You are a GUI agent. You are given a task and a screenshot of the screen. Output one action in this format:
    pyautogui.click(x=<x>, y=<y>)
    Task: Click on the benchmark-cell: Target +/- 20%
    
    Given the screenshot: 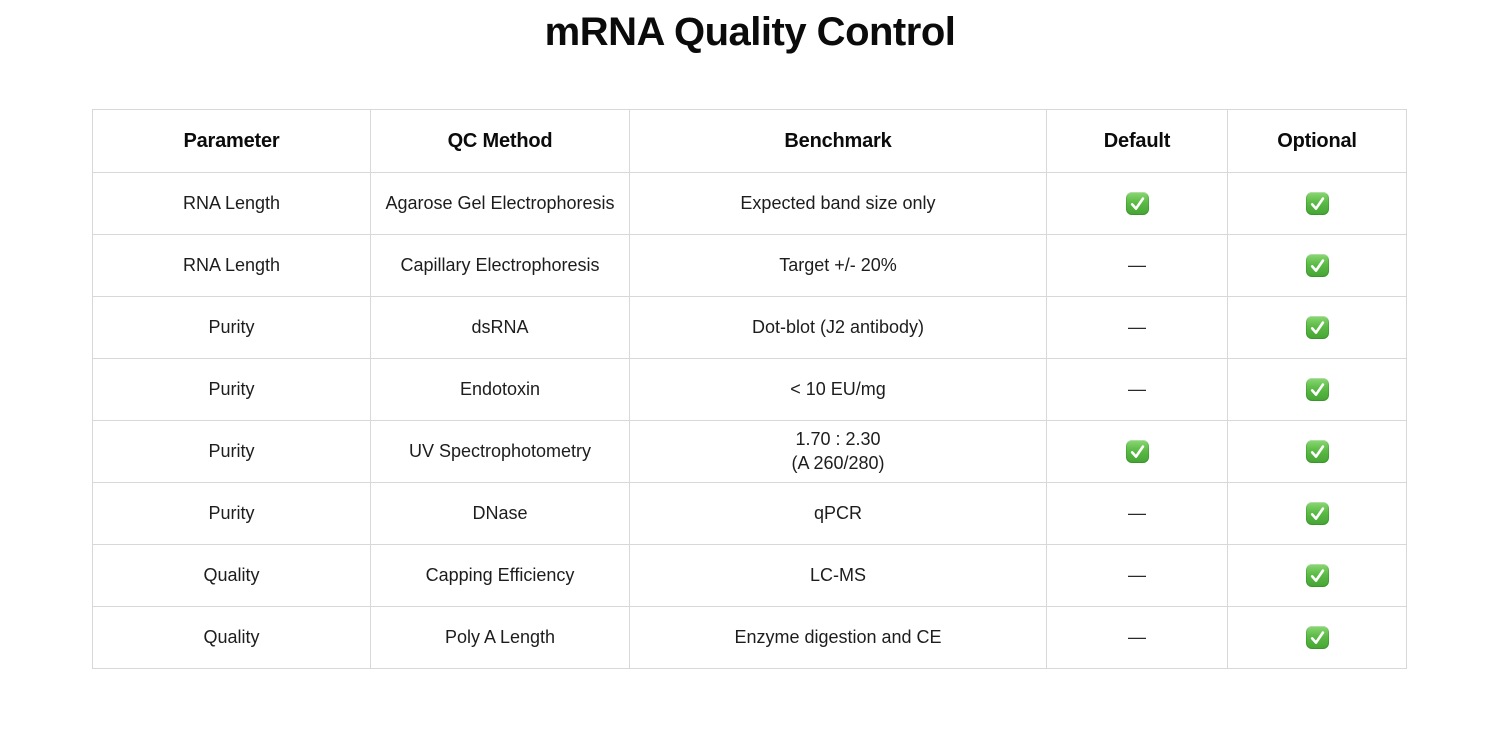 What is the action you would take?
    pyautogui.click(x=838, y=265)
    